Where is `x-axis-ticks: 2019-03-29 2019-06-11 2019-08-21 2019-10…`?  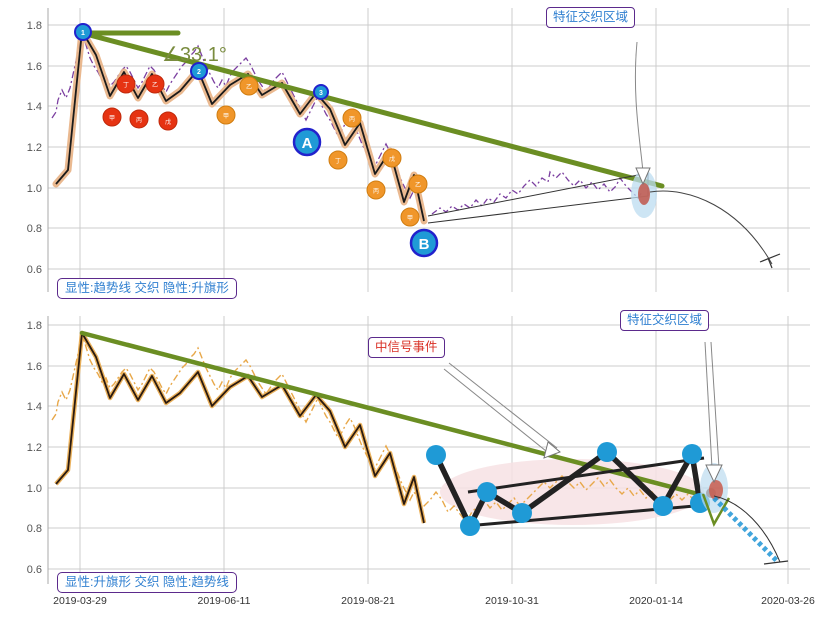
x-axis-ticks: 2019-03-29 2019-06-11 2019-08-21 2019-10… is located at coordinates (434, 601).